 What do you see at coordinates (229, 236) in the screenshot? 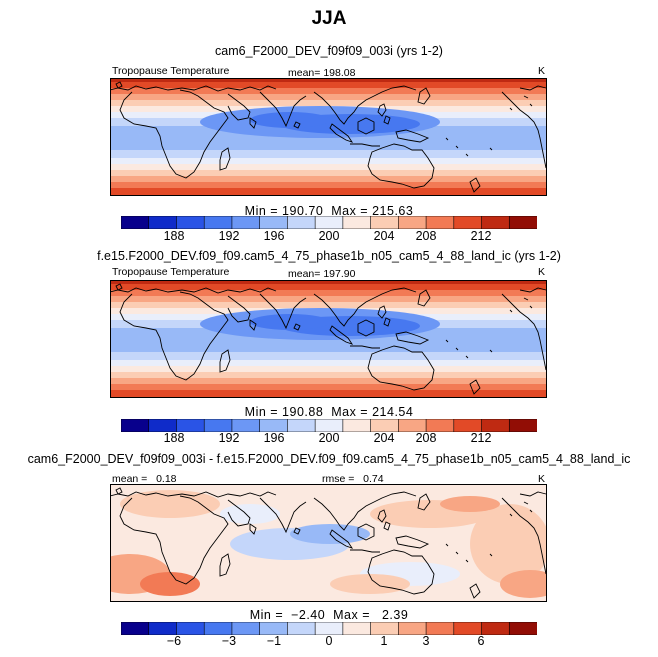
I see `panel-1-colorbar-label: 192` at bounding box center [229, 236].